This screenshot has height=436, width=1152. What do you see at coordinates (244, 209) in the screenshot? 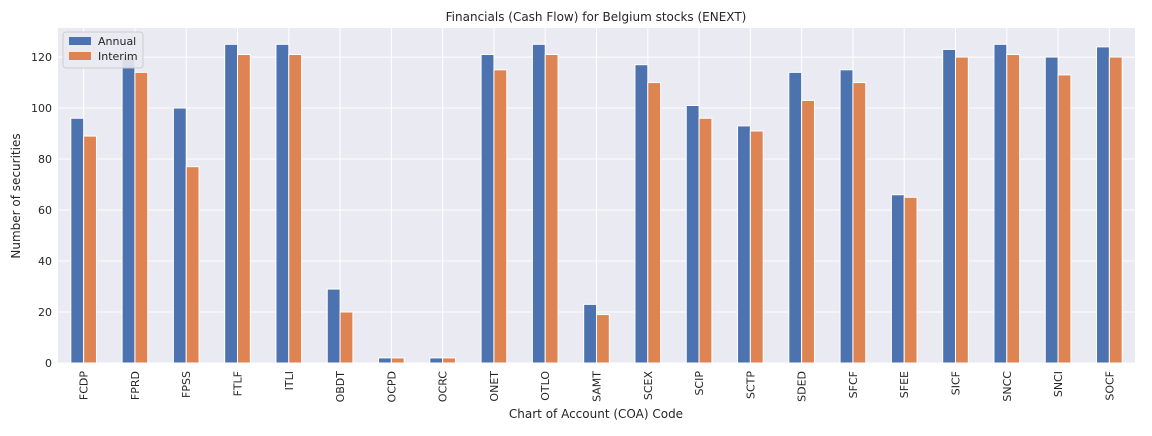
I see `bar-interim-ftlf` at bounding box center [244, 209].